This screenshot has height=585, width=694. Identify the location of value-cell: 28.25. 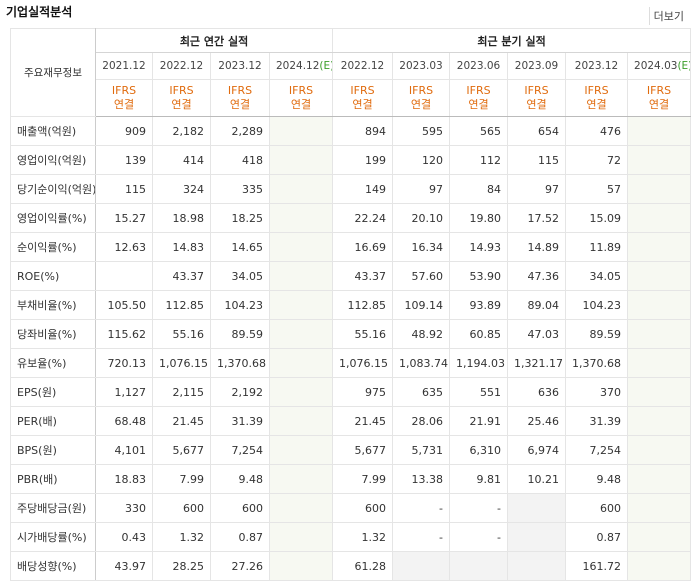
(181, 566).